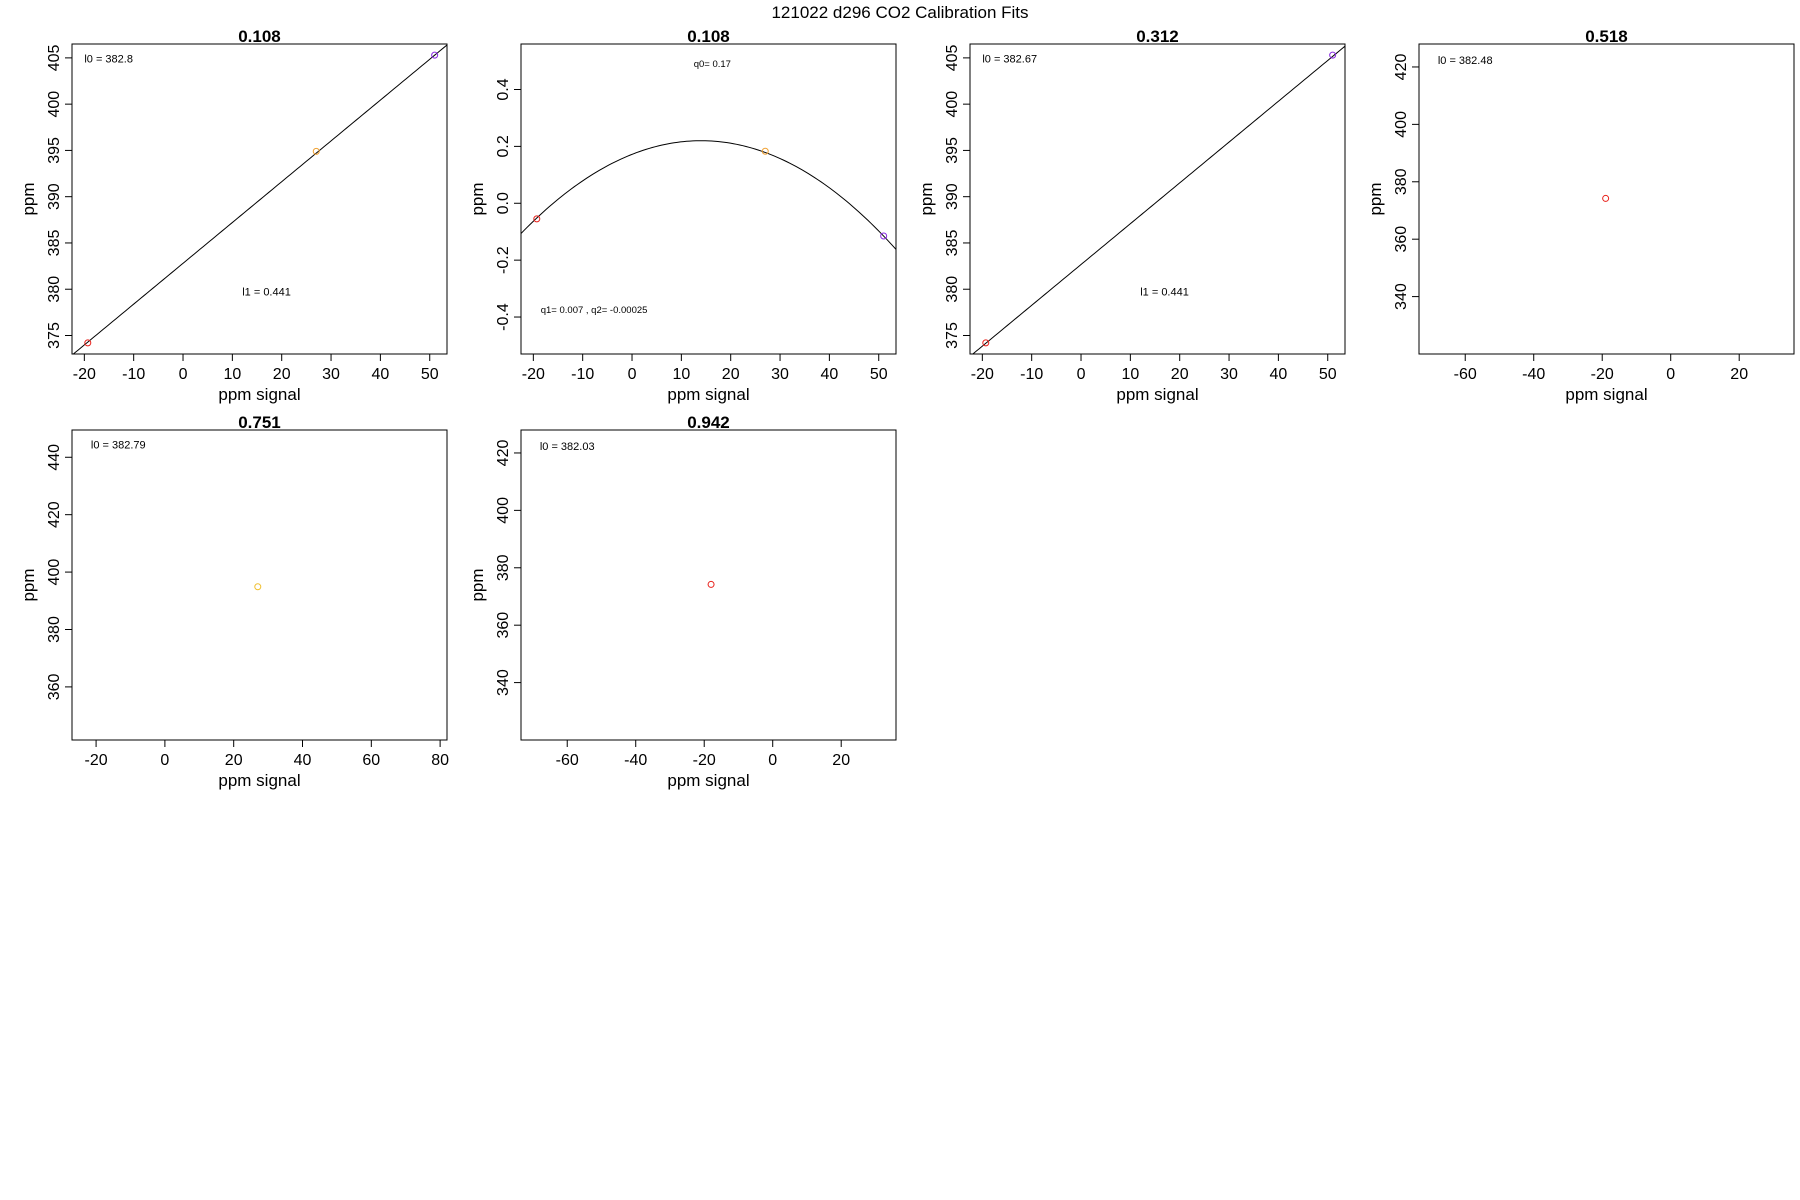 The height and width of the screenshot is (1200, 1800). I want to click on x-tick-label: -60, so click(567, 760).